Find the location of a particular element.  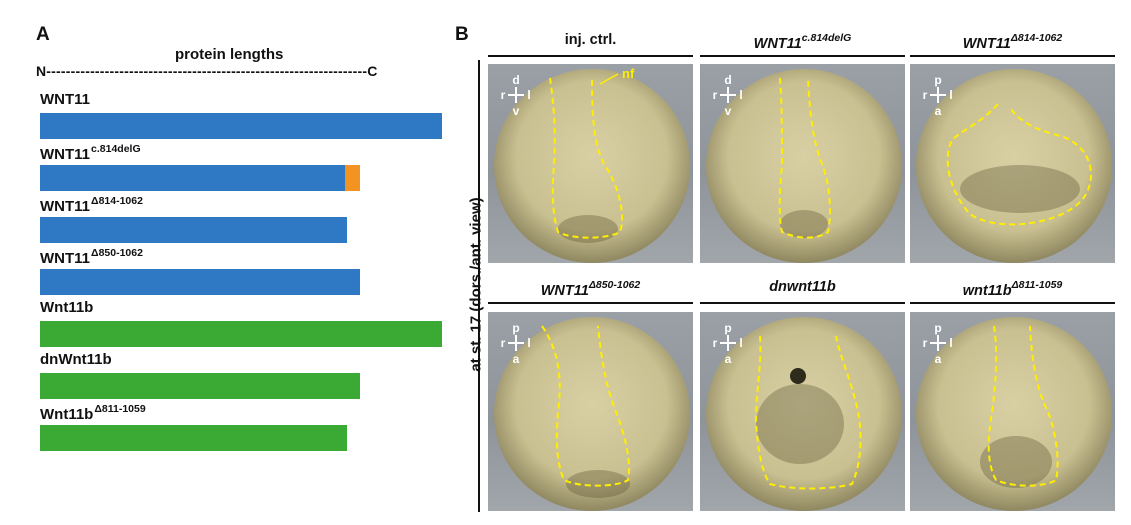

panel-b-side-rule is located at coordinates (479, 286).